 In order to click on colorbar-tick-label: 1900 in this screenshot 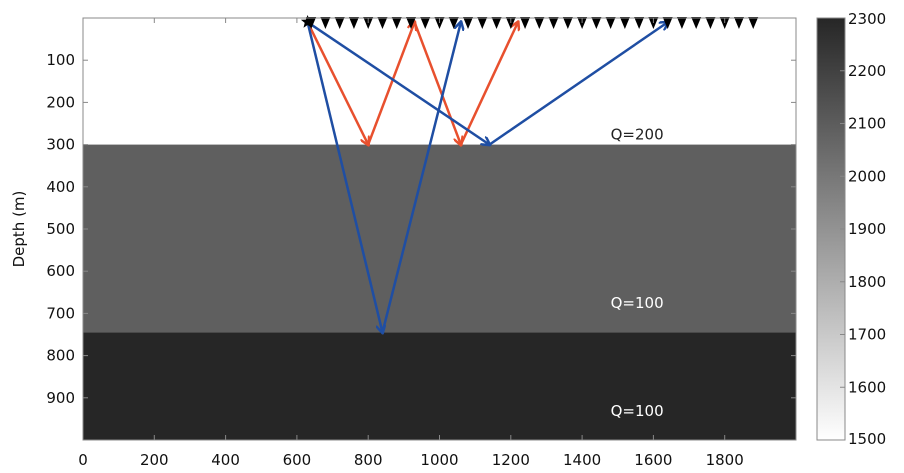, I will do `click(867, 229)`.